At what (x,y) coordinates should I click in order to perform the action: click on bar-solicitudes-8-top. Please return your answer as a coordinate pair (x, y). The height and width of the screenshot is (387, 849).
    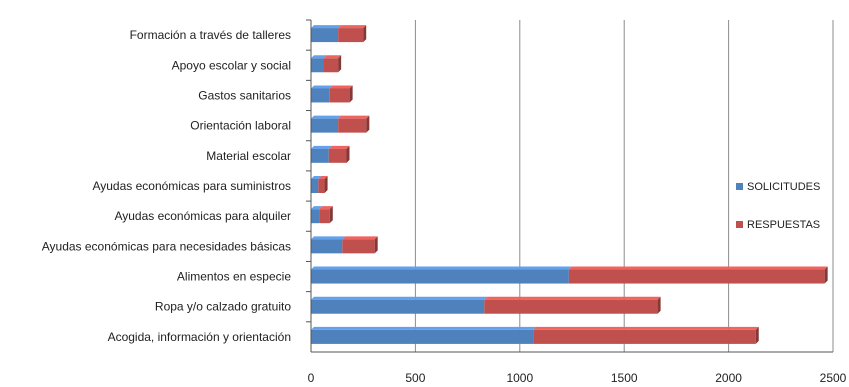
    Looking at the image, I should click on (441, 268).